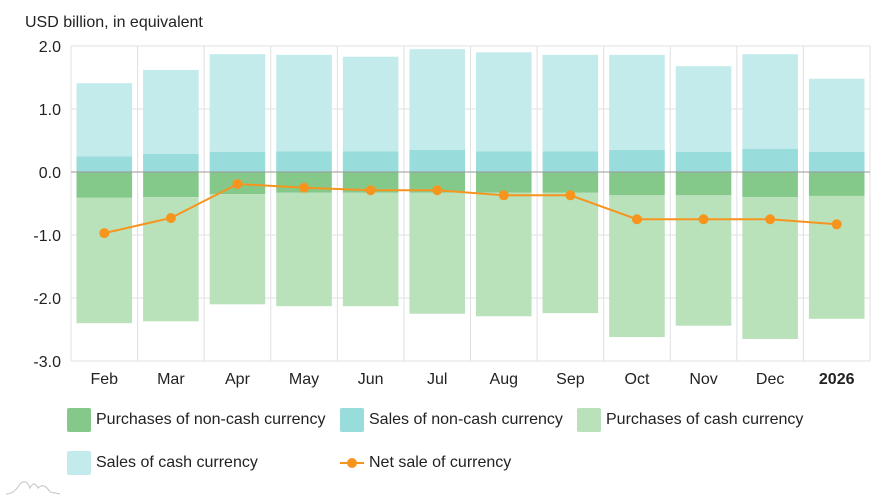  What do you see at coordinates (304, 379) in the screenshot?
I see `x-tick-label: May` at bounding box center [304, 379].